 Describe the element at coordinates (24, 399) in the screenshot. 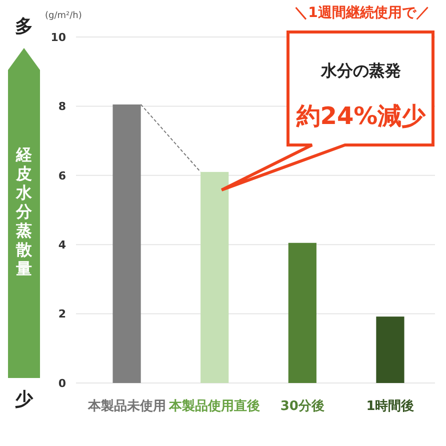

I see `text: 少` at that location.